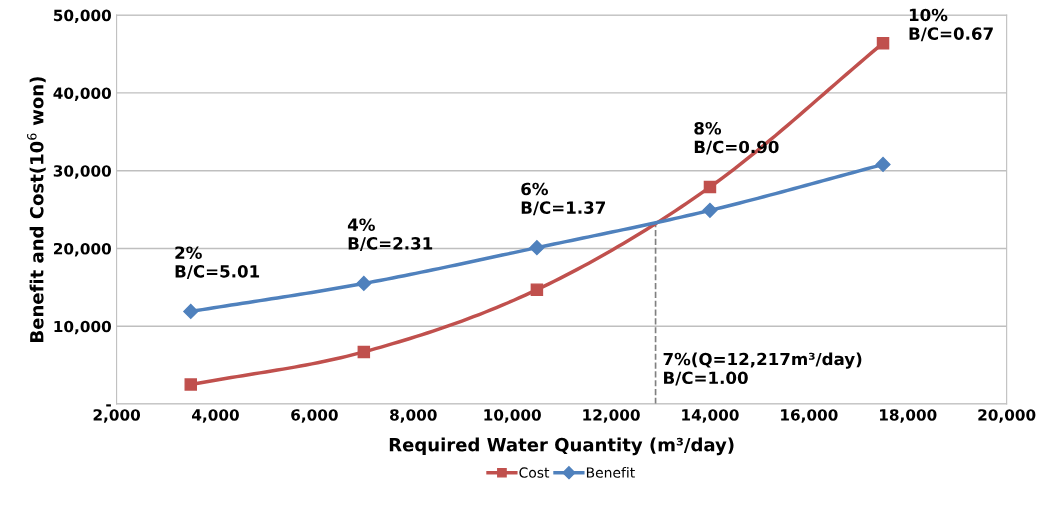  What do you see at coordinates (908, 416) in the screenshot?
I see `x-tick-label: 18,000` at bounding box center [908, 416].